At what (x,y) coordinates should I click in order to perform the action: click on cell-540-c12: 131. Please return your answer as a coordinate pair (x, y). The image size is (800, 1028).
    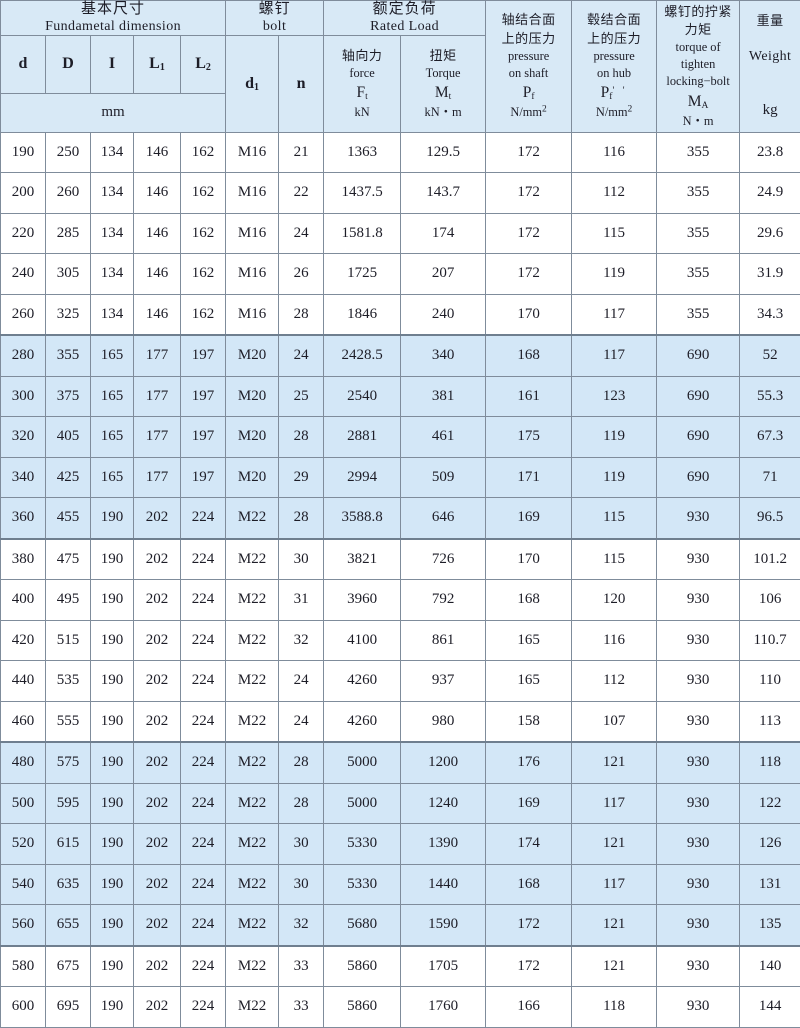
    Looking at the image, I should click on (770, 884).